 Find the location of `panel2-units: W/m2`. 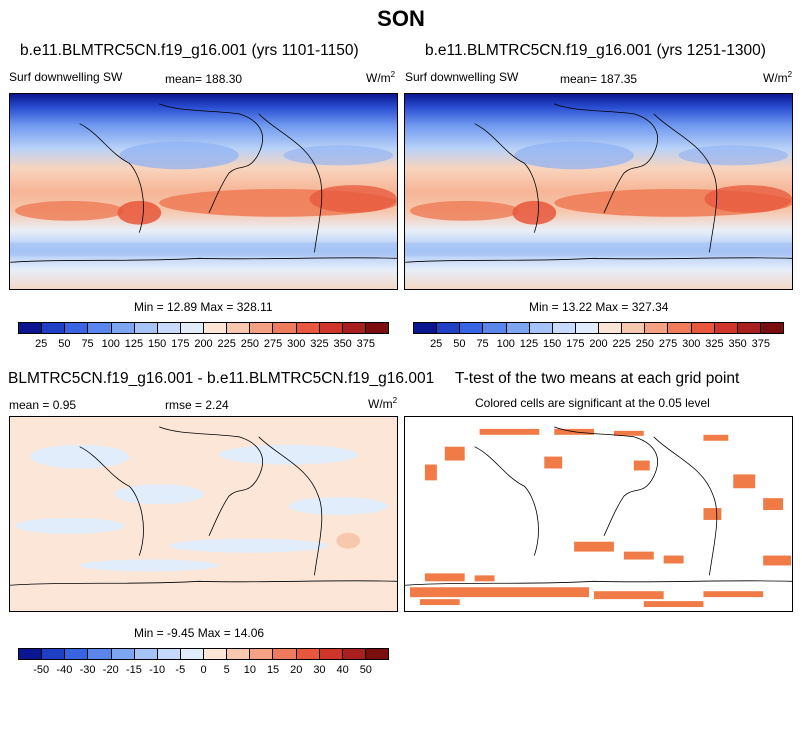

panel2-units: W/m2 is located at coordinates (778, 77).